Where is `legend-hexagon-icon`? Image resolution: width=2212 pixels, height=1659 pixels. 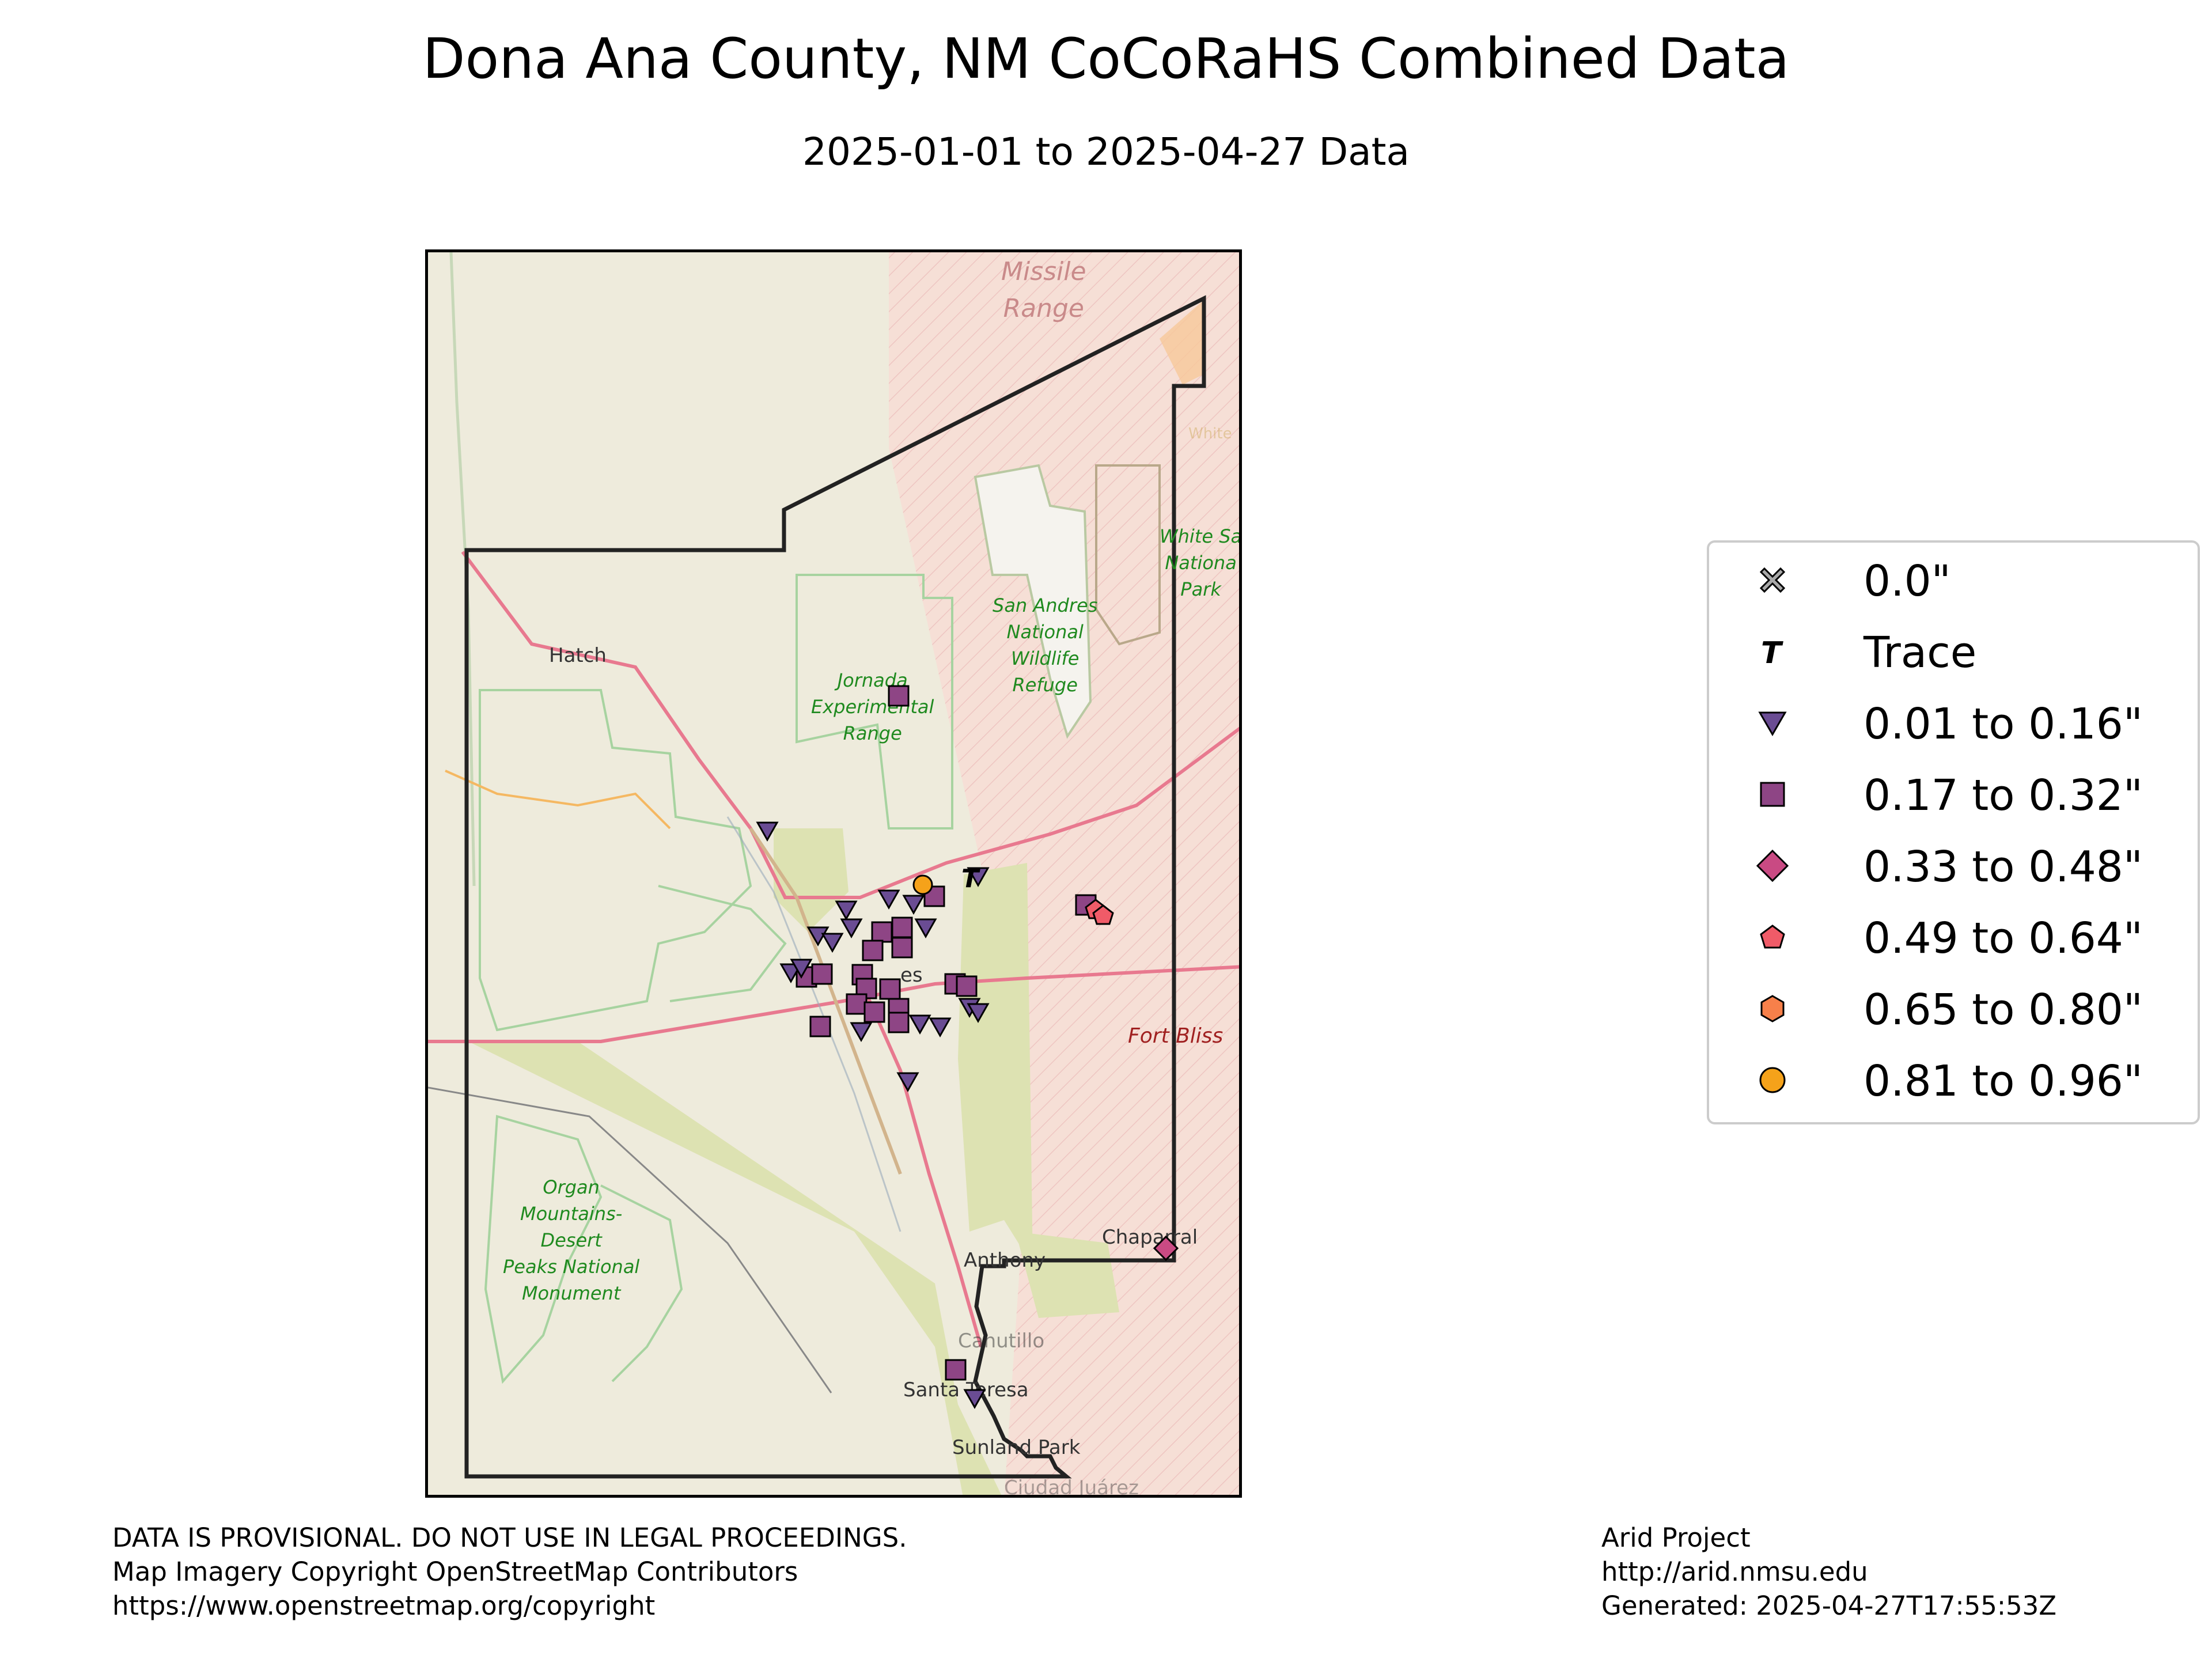 legend-hexagon-icon is located at coordinates (1772, 1008).